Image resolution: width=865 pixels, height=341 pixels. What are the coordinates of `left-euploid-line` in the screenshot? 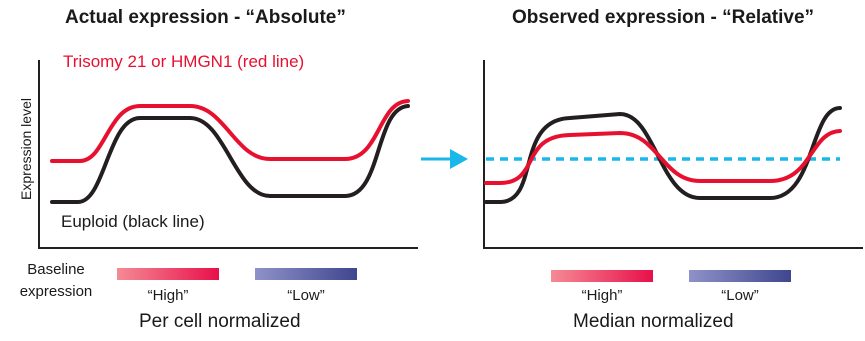 It's located at (230, 154).